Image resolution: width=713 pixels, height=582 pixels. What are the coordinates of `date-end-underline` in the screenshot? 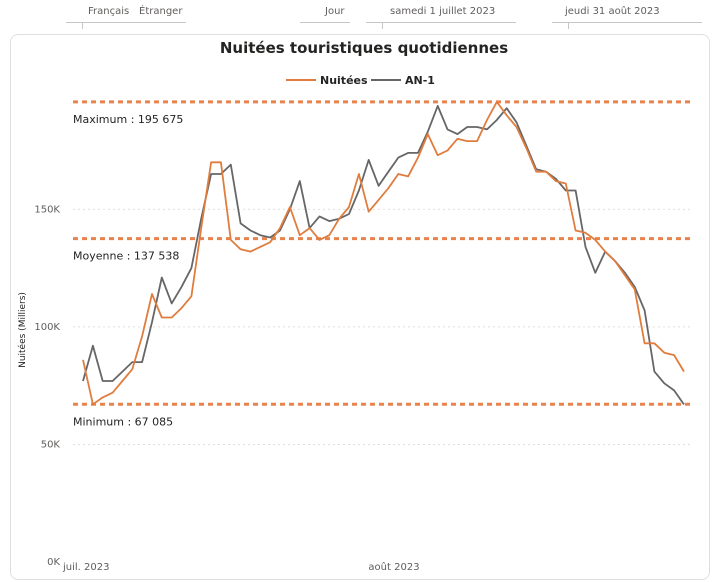 It's located at (627, 22).